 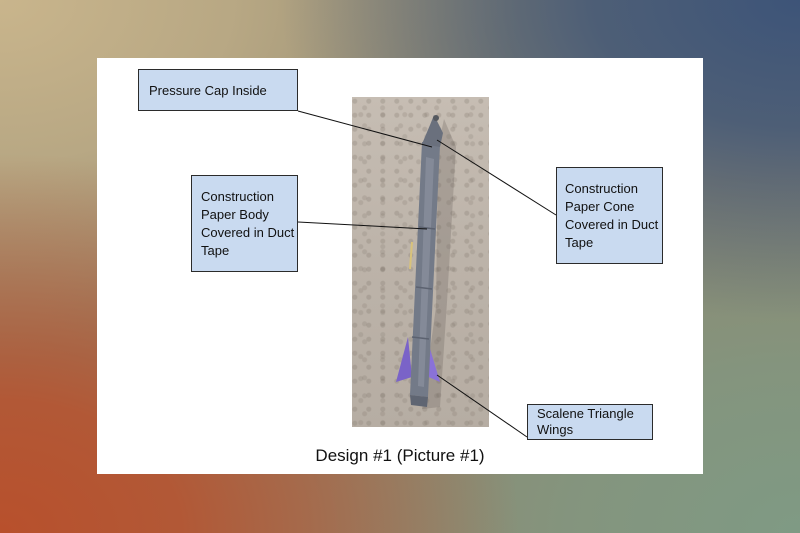 I want to click on rocket-cone, so click(x=432, y=131).